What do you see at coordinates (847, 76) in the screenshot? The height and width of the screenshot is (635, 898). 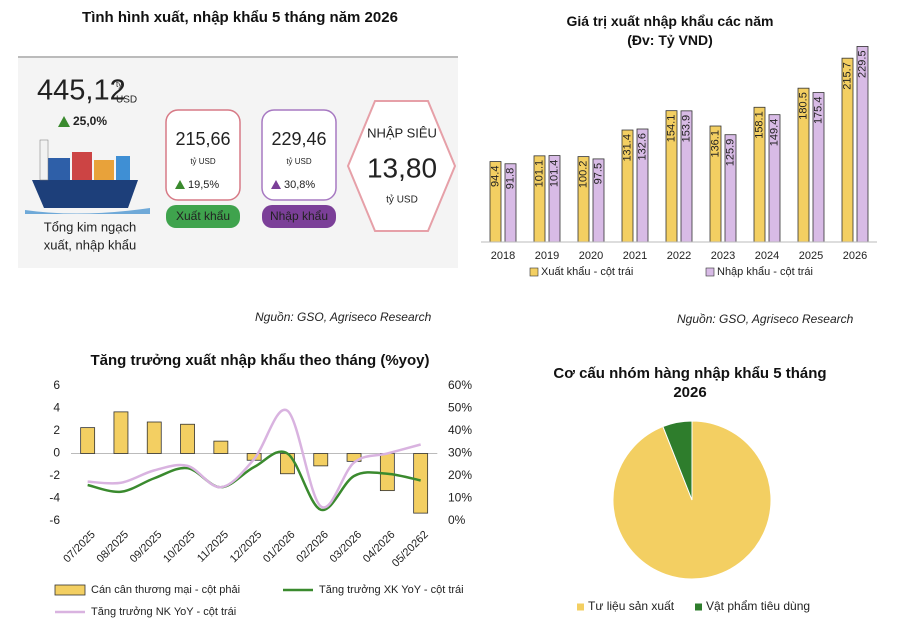 I see `value-label: 215.7` at bounding box center [847, 76].